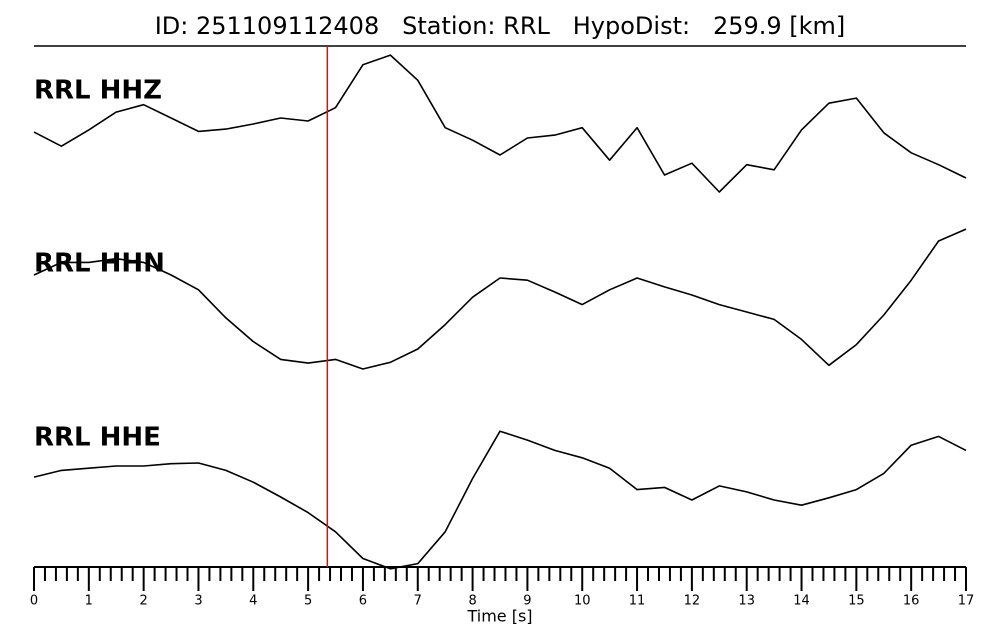 Image resolution: width=1000 pixels, height=640 pixels. Describe the element at coordinates (89, 601) in the screenshot. I see `x-tick-label: 1` at that location.